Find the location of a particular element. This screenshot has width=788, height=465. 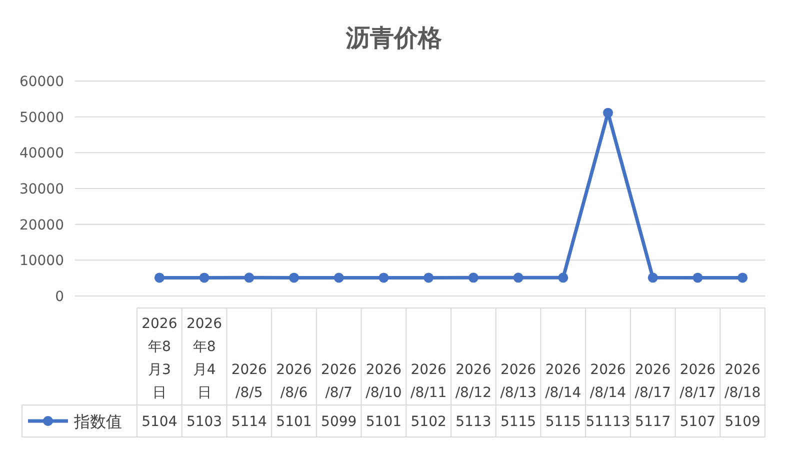

y-tick-label: 0 is located at coordinates (59, 297).